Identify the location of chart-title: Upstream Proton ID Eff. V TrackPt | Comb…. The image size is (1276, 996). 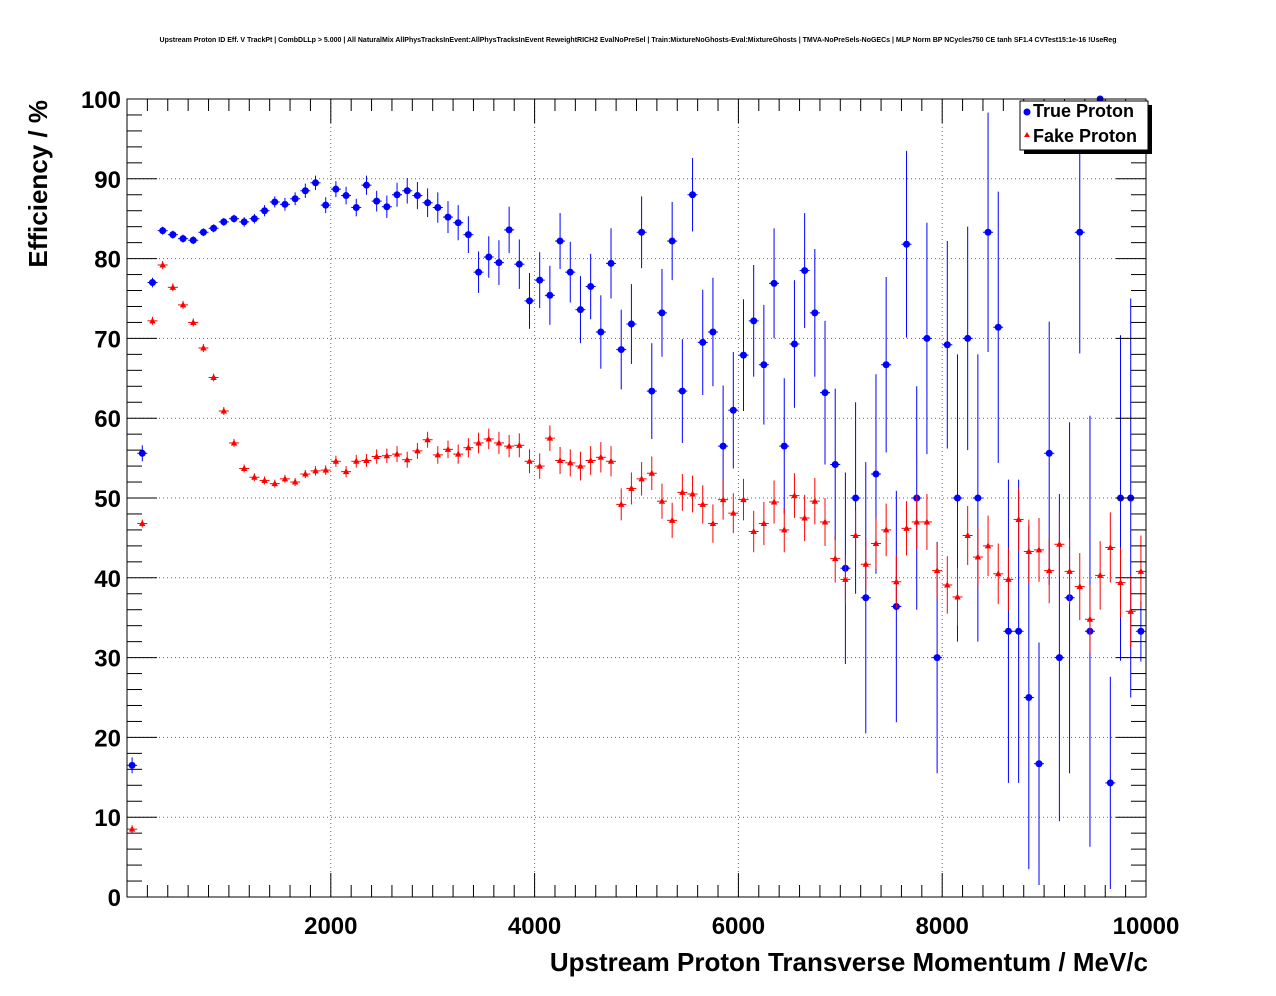
(638, 40).